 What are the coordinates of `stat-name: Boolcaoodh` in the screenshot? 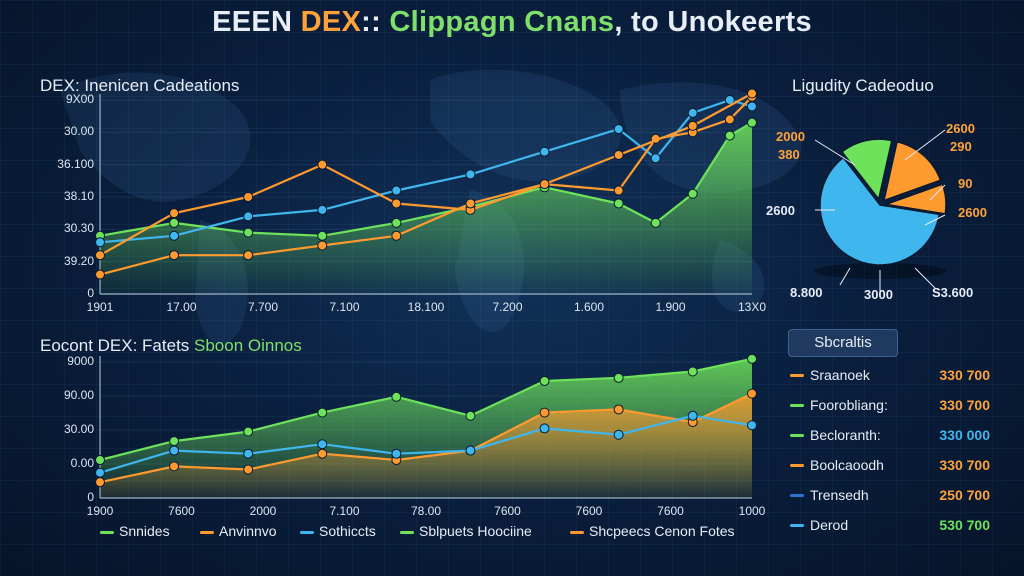 It's located at (847, 465).